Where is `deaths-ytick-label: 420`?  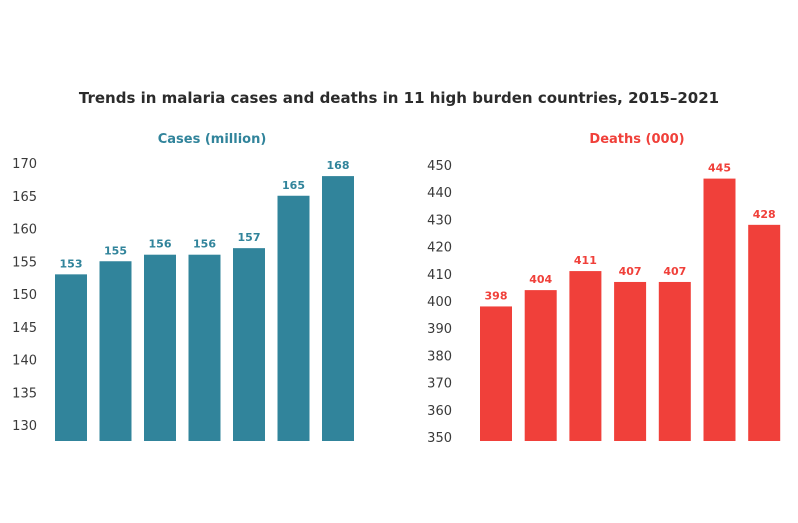
deaths-ytick-label: 420 is located at coordinates (439, 248).